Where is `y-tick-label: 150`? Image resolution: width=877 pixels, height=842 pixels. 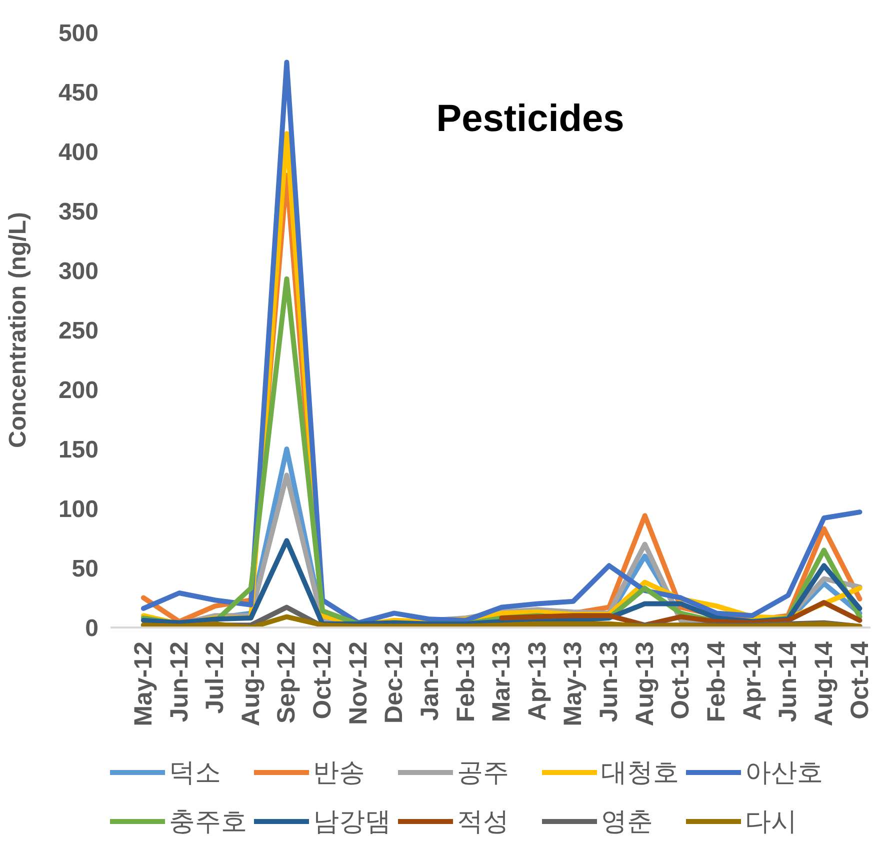
y-tick-label: 150 is located at coordinates (78, 450).